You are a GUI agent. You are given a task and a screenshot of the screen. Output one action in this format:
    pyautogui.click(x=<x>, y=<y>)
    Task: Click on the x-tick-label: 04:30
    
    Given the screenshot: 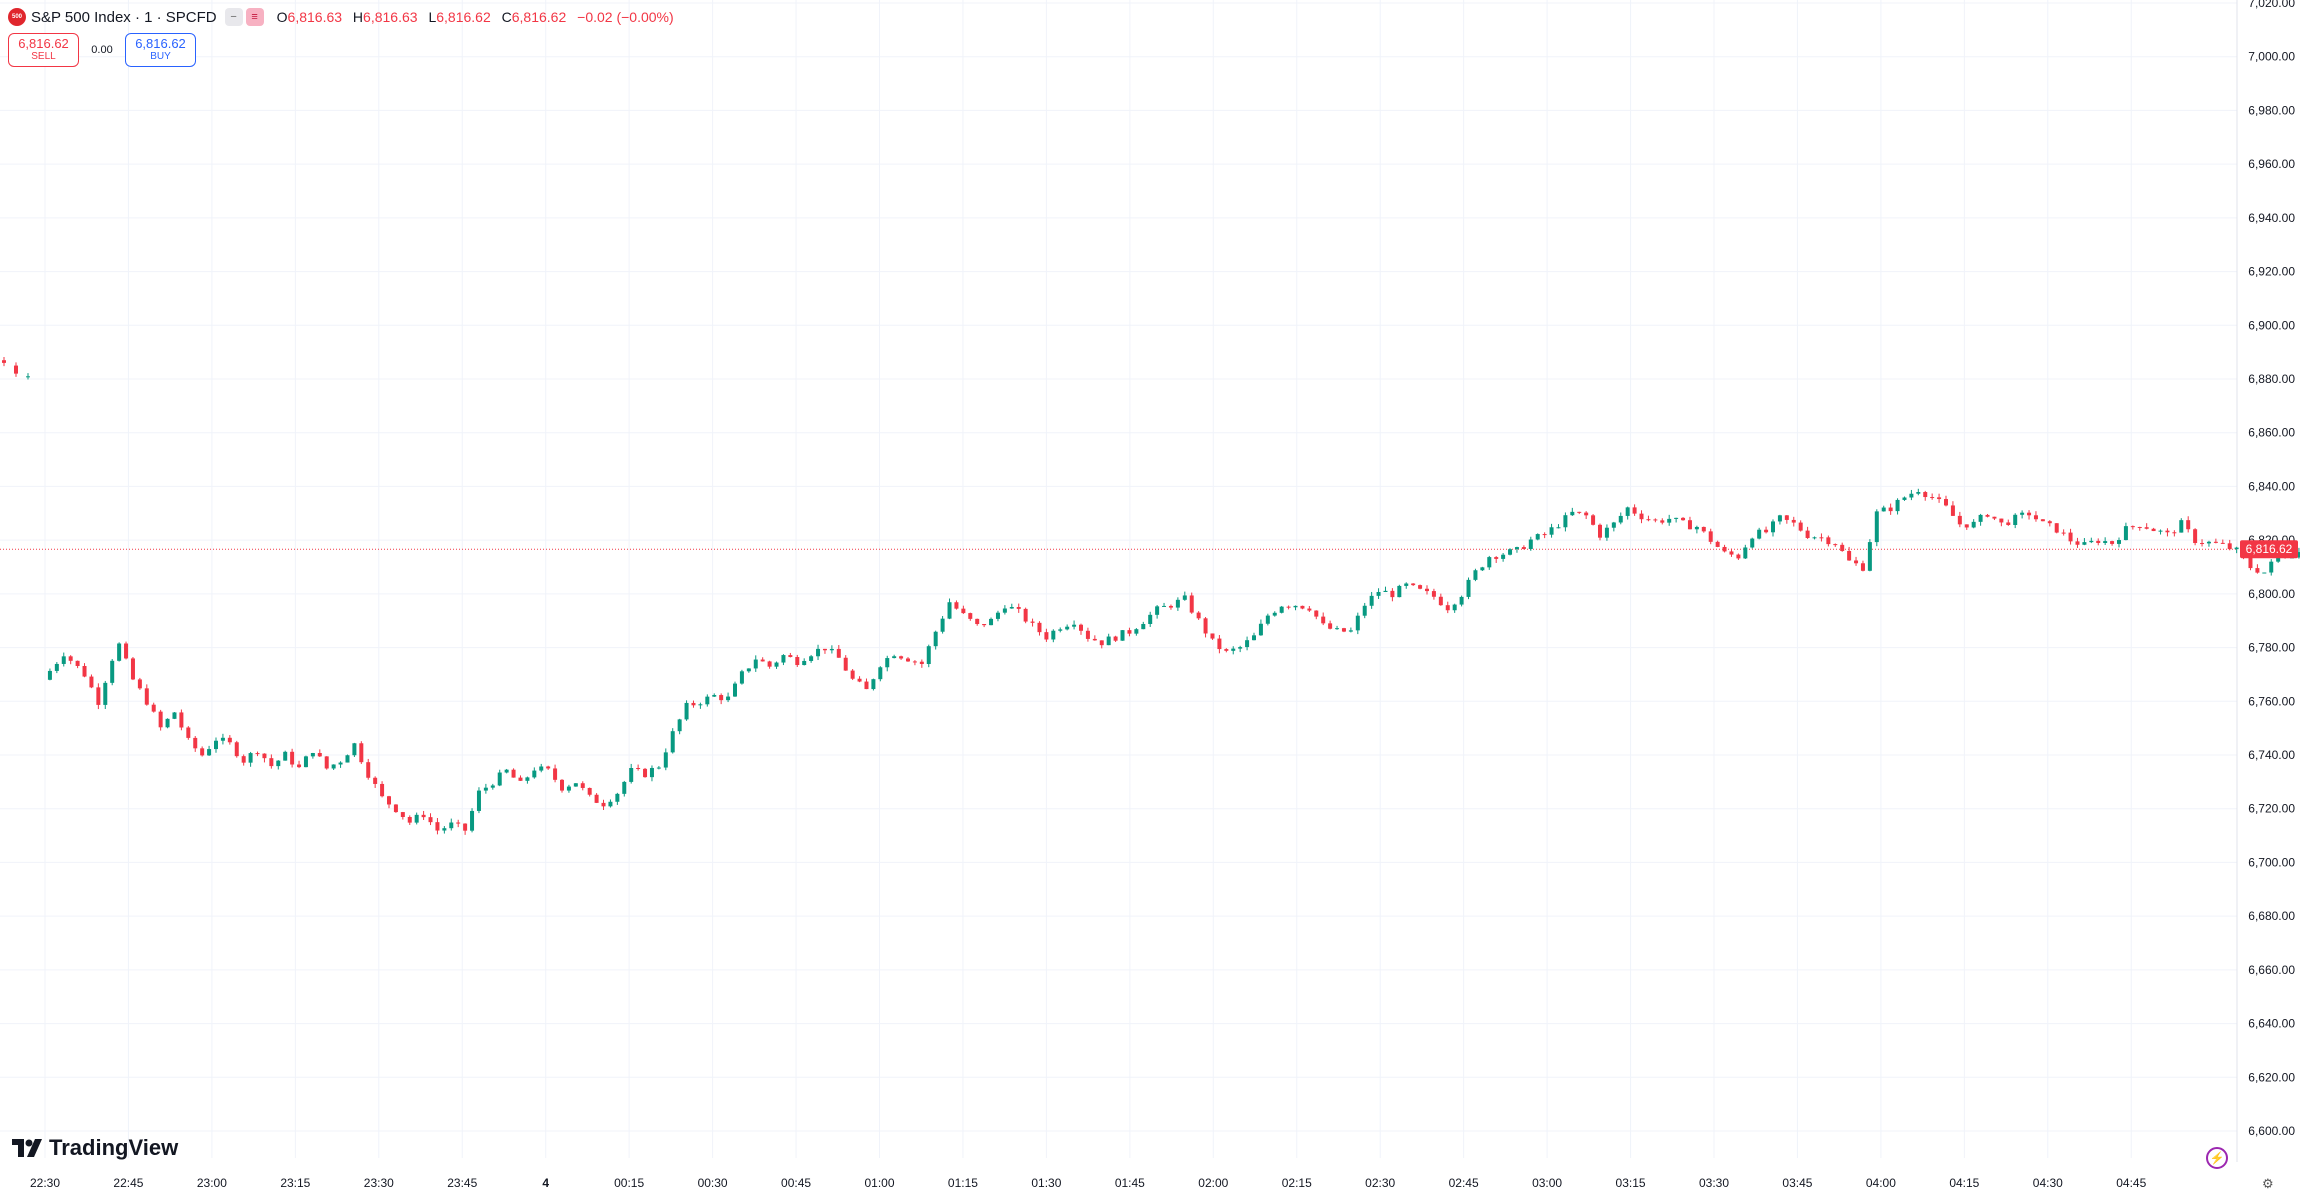 What is the action you would take?
    pyautogui.click(x=2048, y=1183)
    